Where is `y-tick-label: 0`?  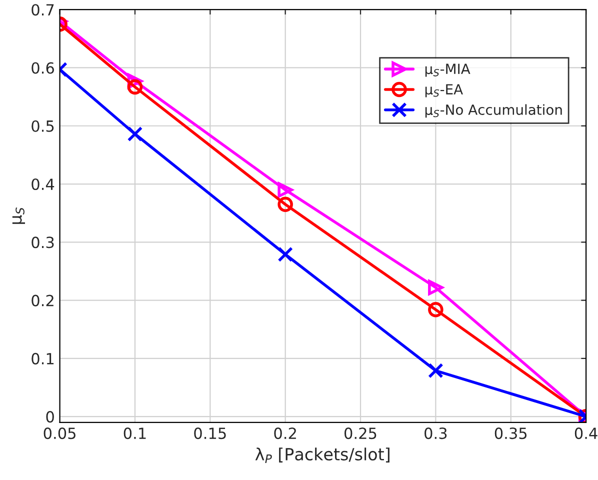 y-tick-label: 0 is located at coordinates (50, 417).